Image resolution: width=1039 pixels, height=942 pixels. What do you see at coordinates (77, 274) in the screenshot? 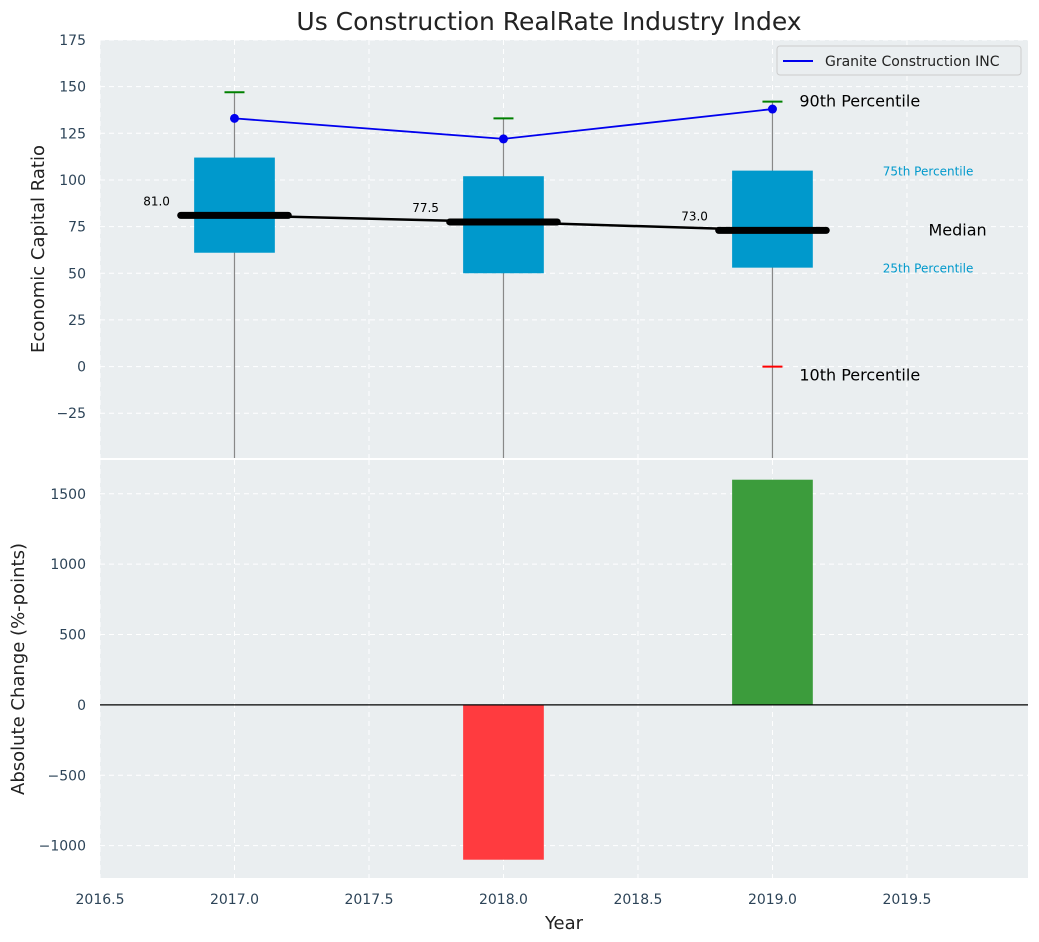
I see `y-tick-label: 50` at bounding box center [77, 274].